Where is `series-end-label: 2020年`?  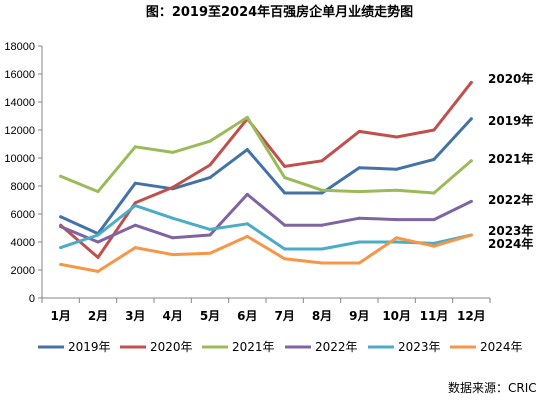 series-end-label: 2020年 is located at coordinates (510, 78).